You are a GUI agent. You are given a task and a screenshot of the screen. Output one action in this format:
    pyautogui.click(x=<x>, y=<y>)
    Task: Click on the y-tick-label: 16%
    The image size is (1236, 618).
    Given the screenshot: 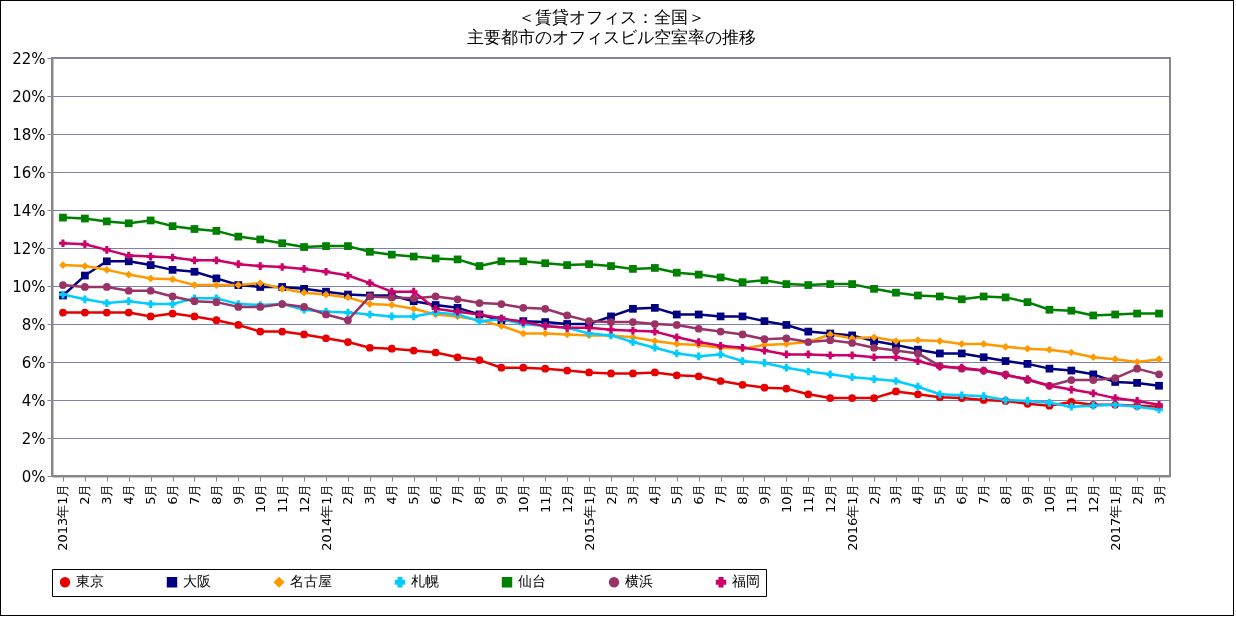 What is the action you would take?
    pyautogui.click(x=29, y=172)
    